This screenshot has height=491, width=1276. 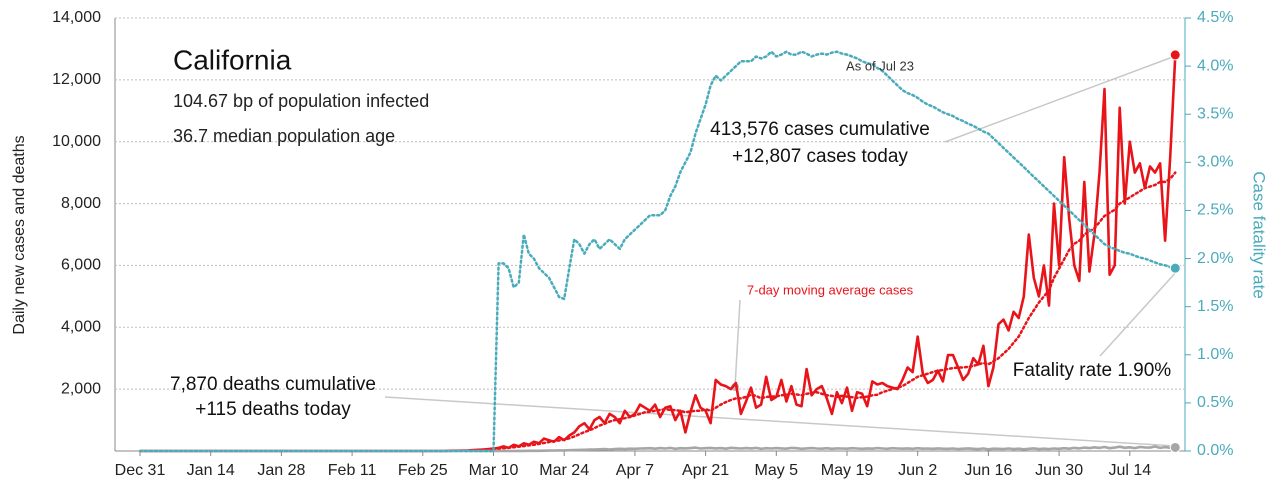 I want to click on x-tick-label: Jun 16, so click(x=988, y=470).